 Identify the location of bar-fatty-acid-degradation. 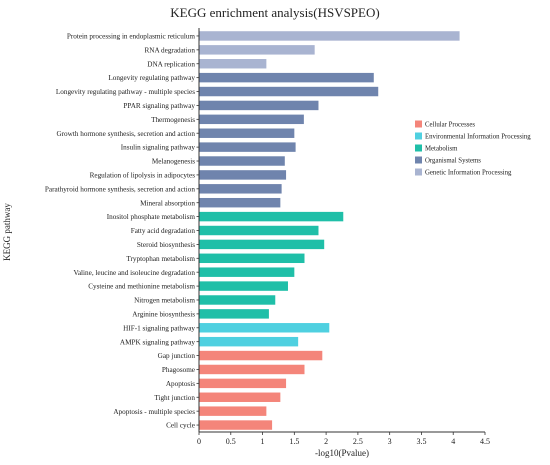
(259, 230).